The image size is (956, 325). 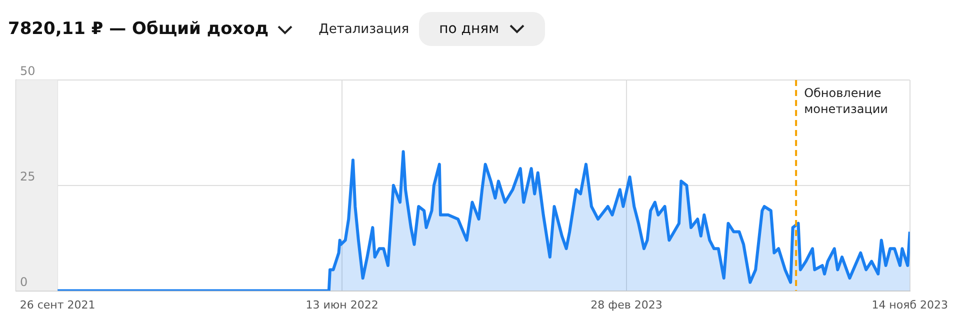 I want to click on y-tick-label: 0, so click(x=24, y=281).